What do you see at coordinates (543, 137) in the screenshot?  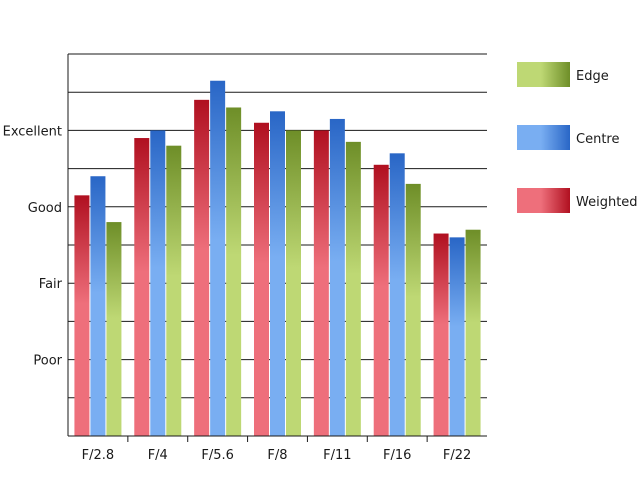 I see `legend-swatch-centre` at bounding box center [543, 137].